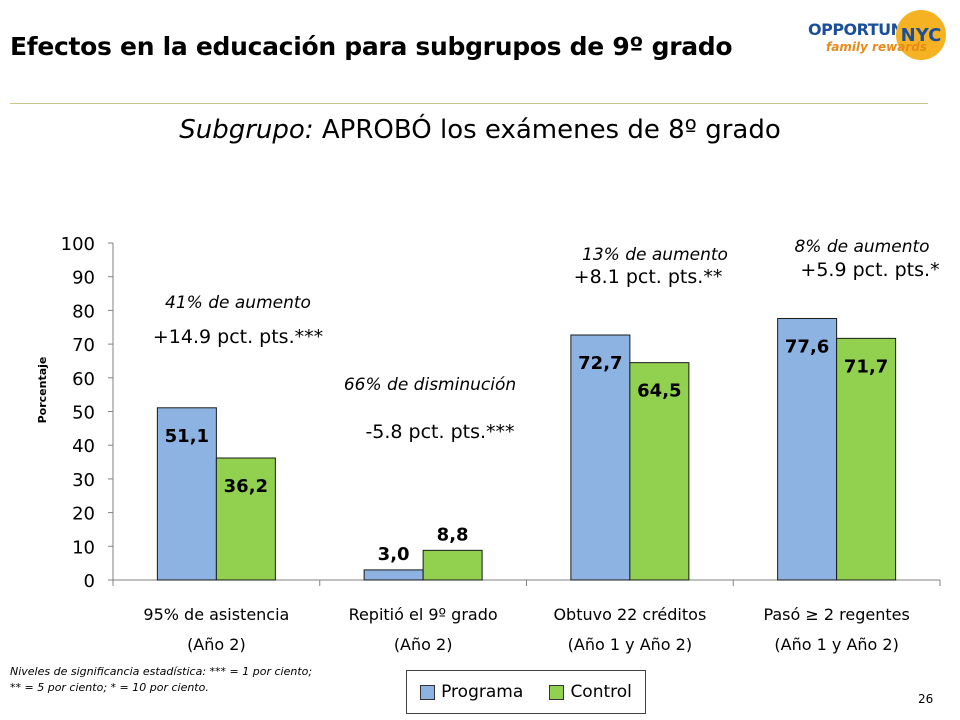 The width and height of the screenshot is (960, 720). Describe the element at coordinates (866, 366) in the screenshot. I see `bar-value-label: 71,7` at that location.